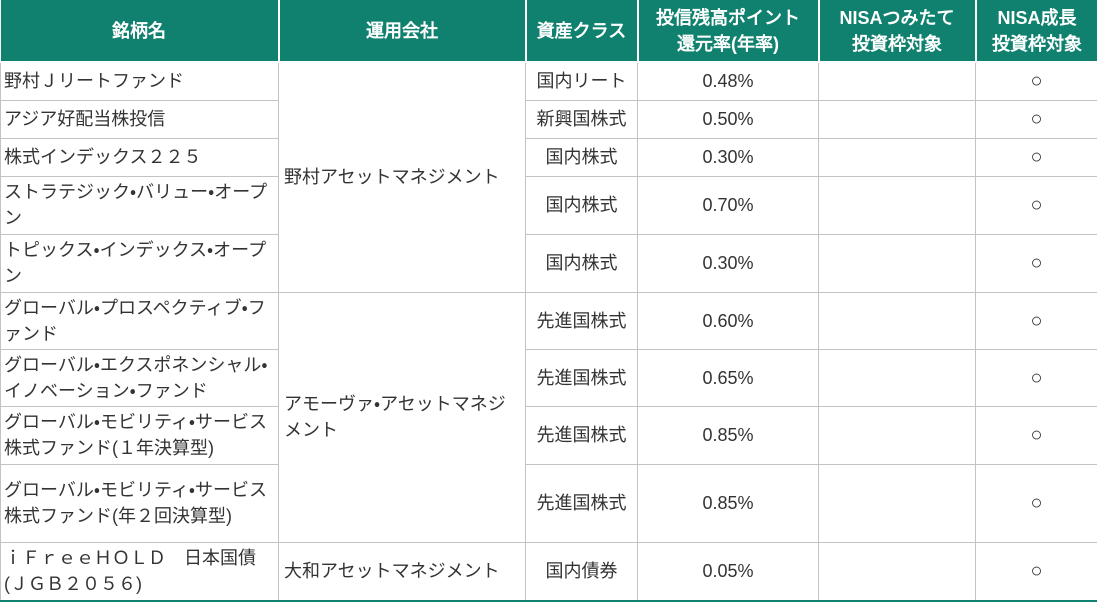  Describe the element at coordinates (728, 17) in the screenshot. I see `col-header-point-rate-line1: 投信残高ポイント` at that location.